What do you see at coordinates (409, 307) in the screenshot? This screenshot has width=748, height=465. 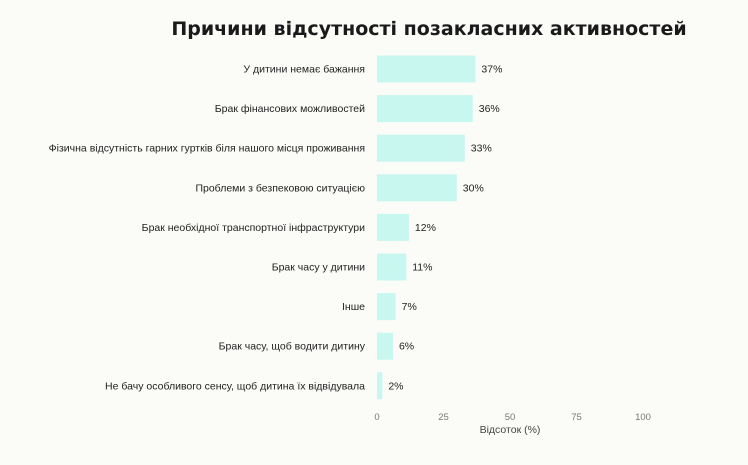 I see `value-label: 7%` at bounding box center [409, 307].